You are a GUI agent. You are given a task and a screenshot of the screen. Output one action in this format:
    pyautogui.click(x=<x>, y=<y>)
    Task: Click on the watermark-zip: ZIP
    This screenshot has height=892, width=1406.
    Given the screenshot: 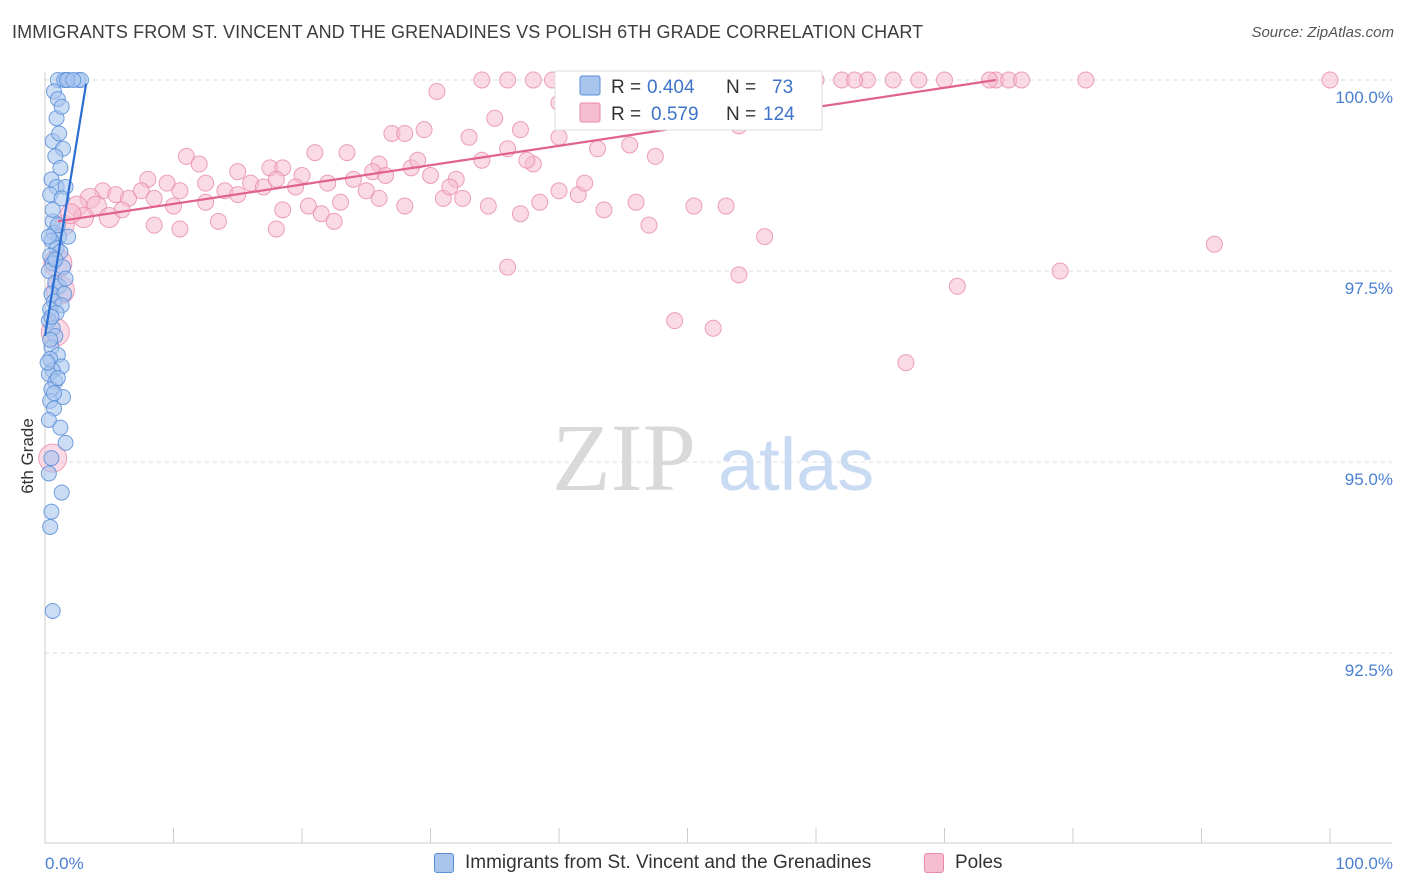 What is the action you would take?
    pyautogui.click(x=624, y=457)
    